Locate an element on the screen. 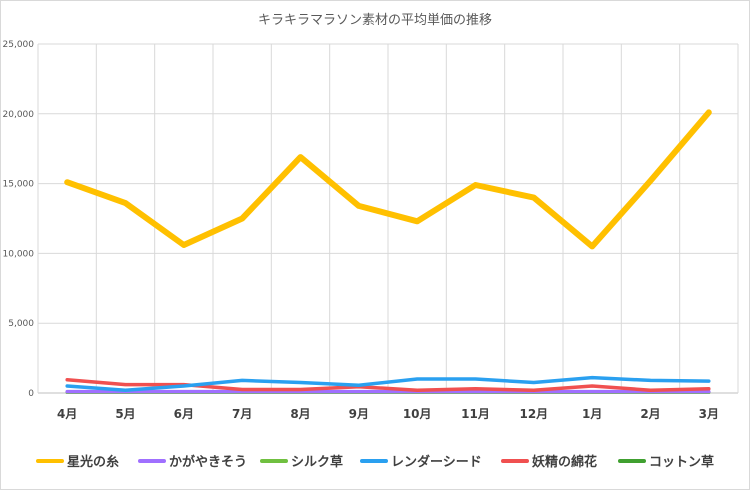  legend-item: 星光の糸 is located at coordinates (77, 462).